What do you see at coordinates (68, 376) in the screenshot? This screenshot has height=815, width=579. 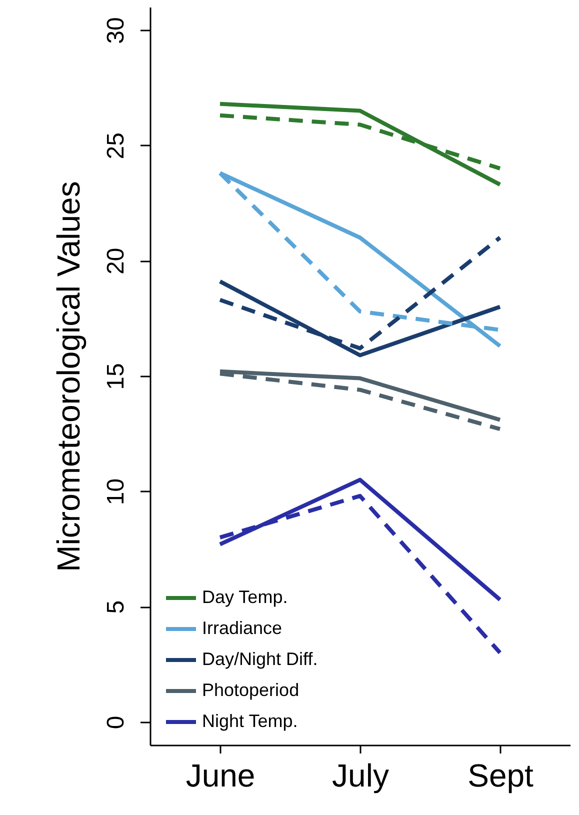 I see `y-axis-title: Micrometeorological Values` at bounding box center [68, 376].